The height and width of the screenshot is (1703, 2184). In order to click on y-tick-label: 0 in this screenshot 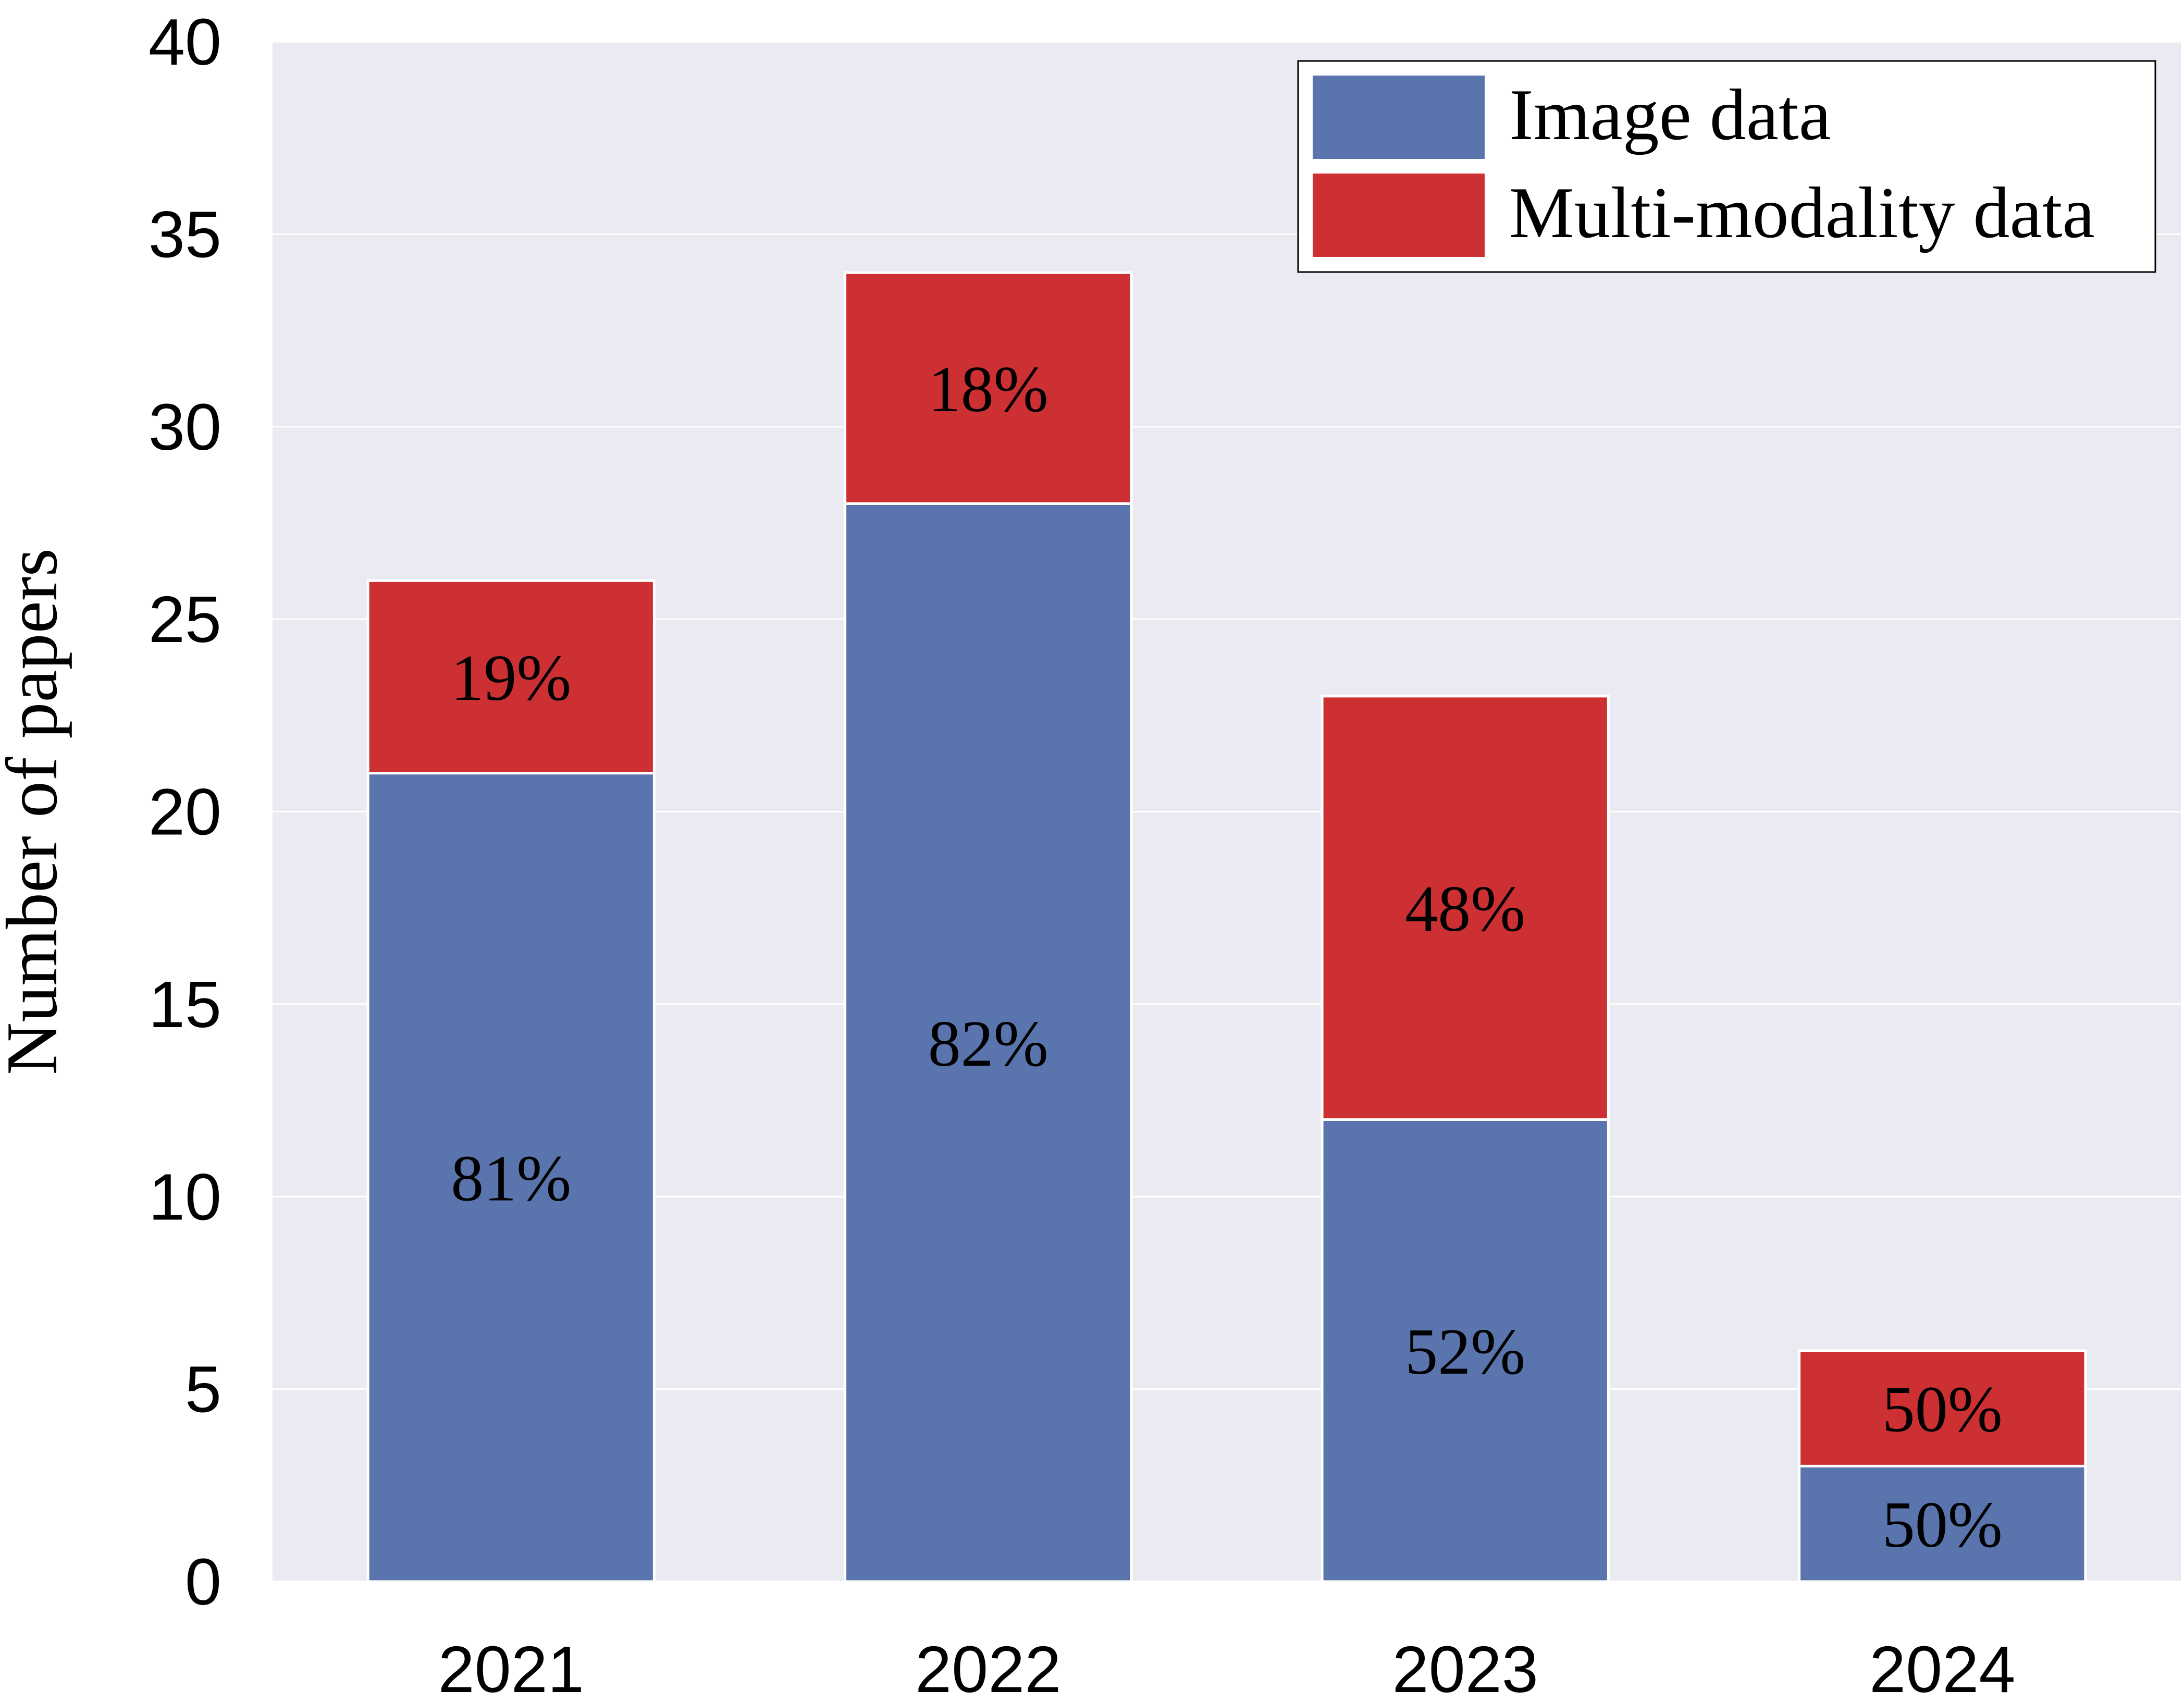, I will do `click(203, 1582)`.